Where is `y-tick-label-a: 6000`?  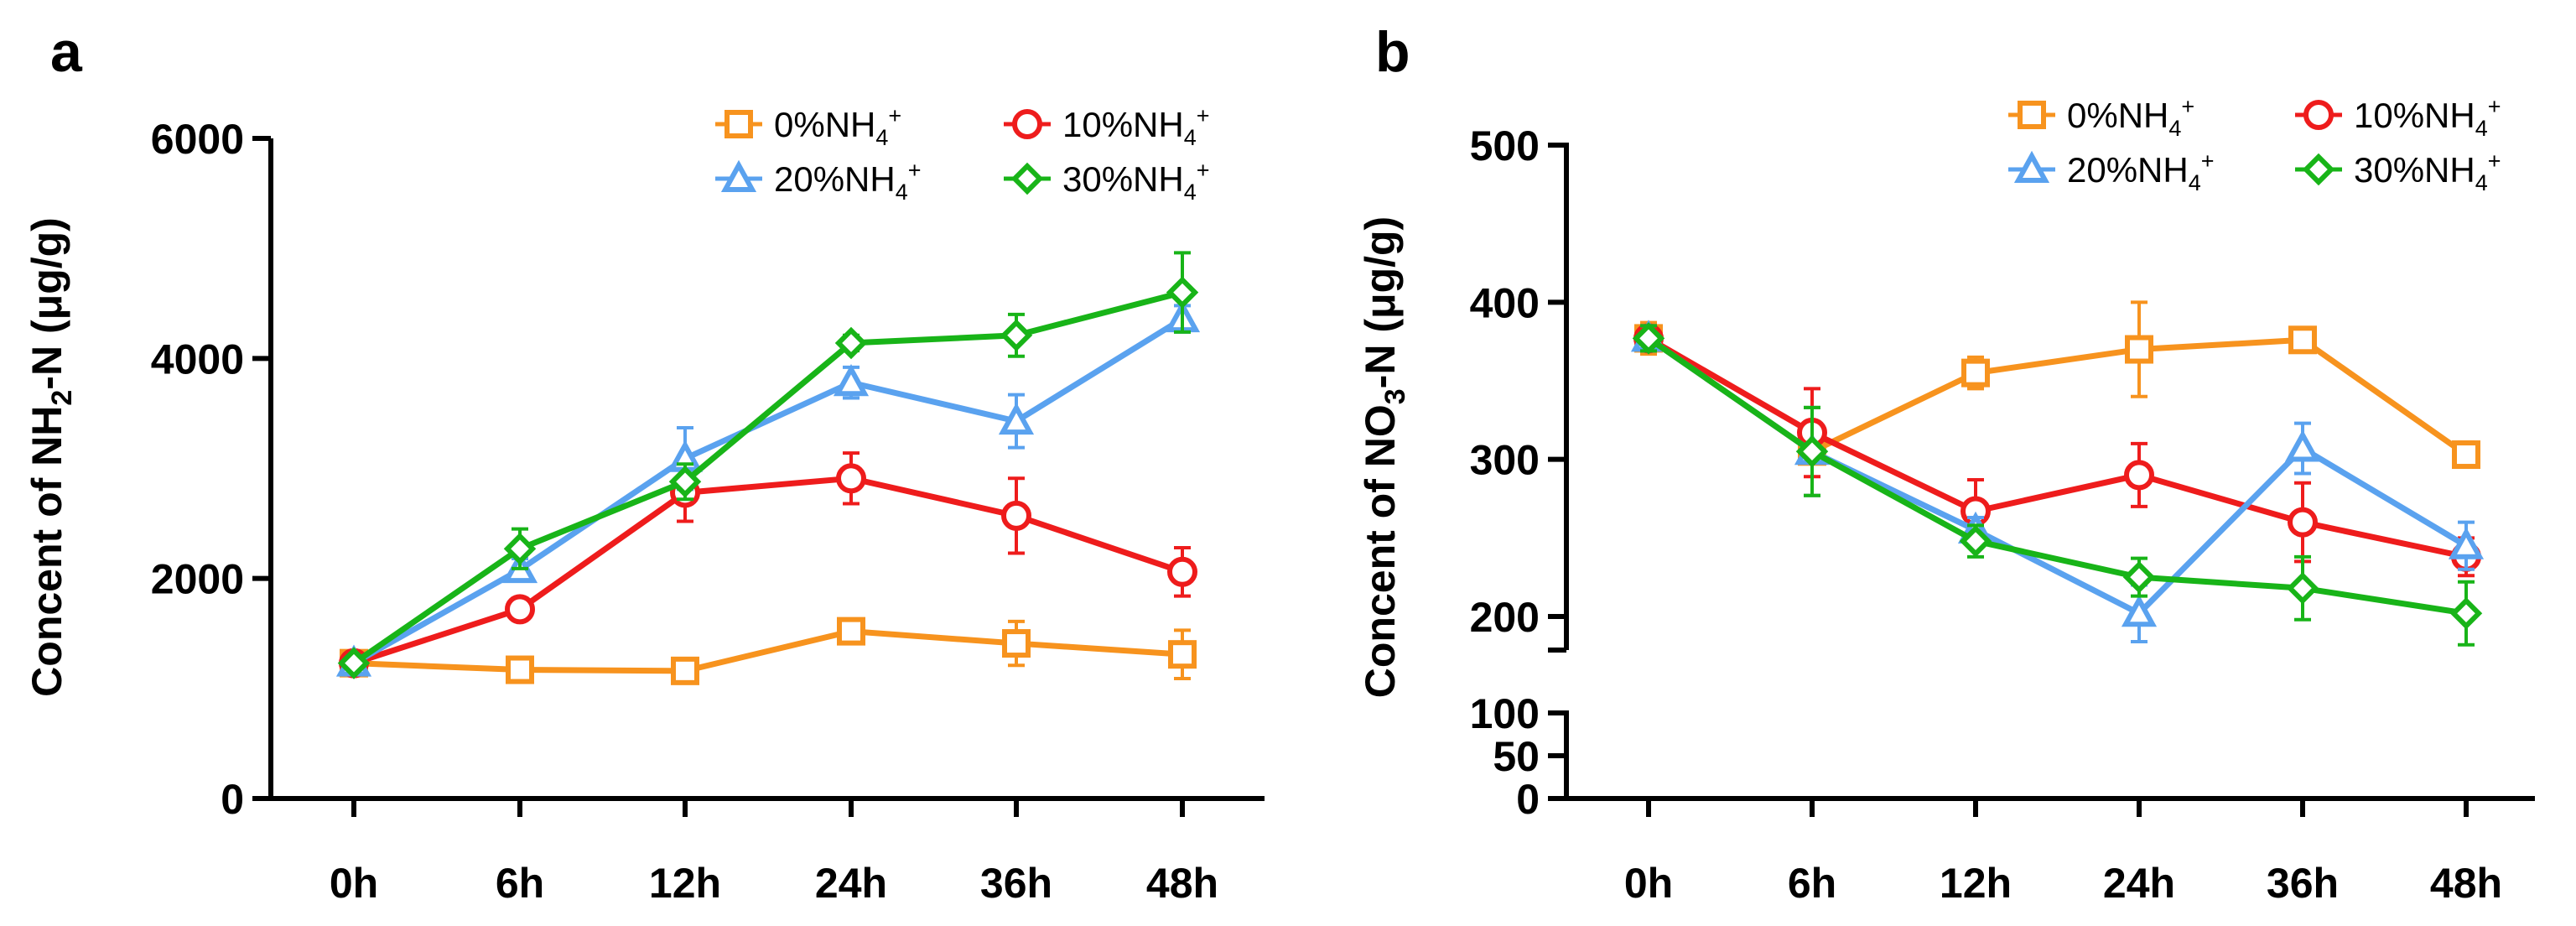
y-tick-label-a: 6000 is located at coordinates (197, 139).